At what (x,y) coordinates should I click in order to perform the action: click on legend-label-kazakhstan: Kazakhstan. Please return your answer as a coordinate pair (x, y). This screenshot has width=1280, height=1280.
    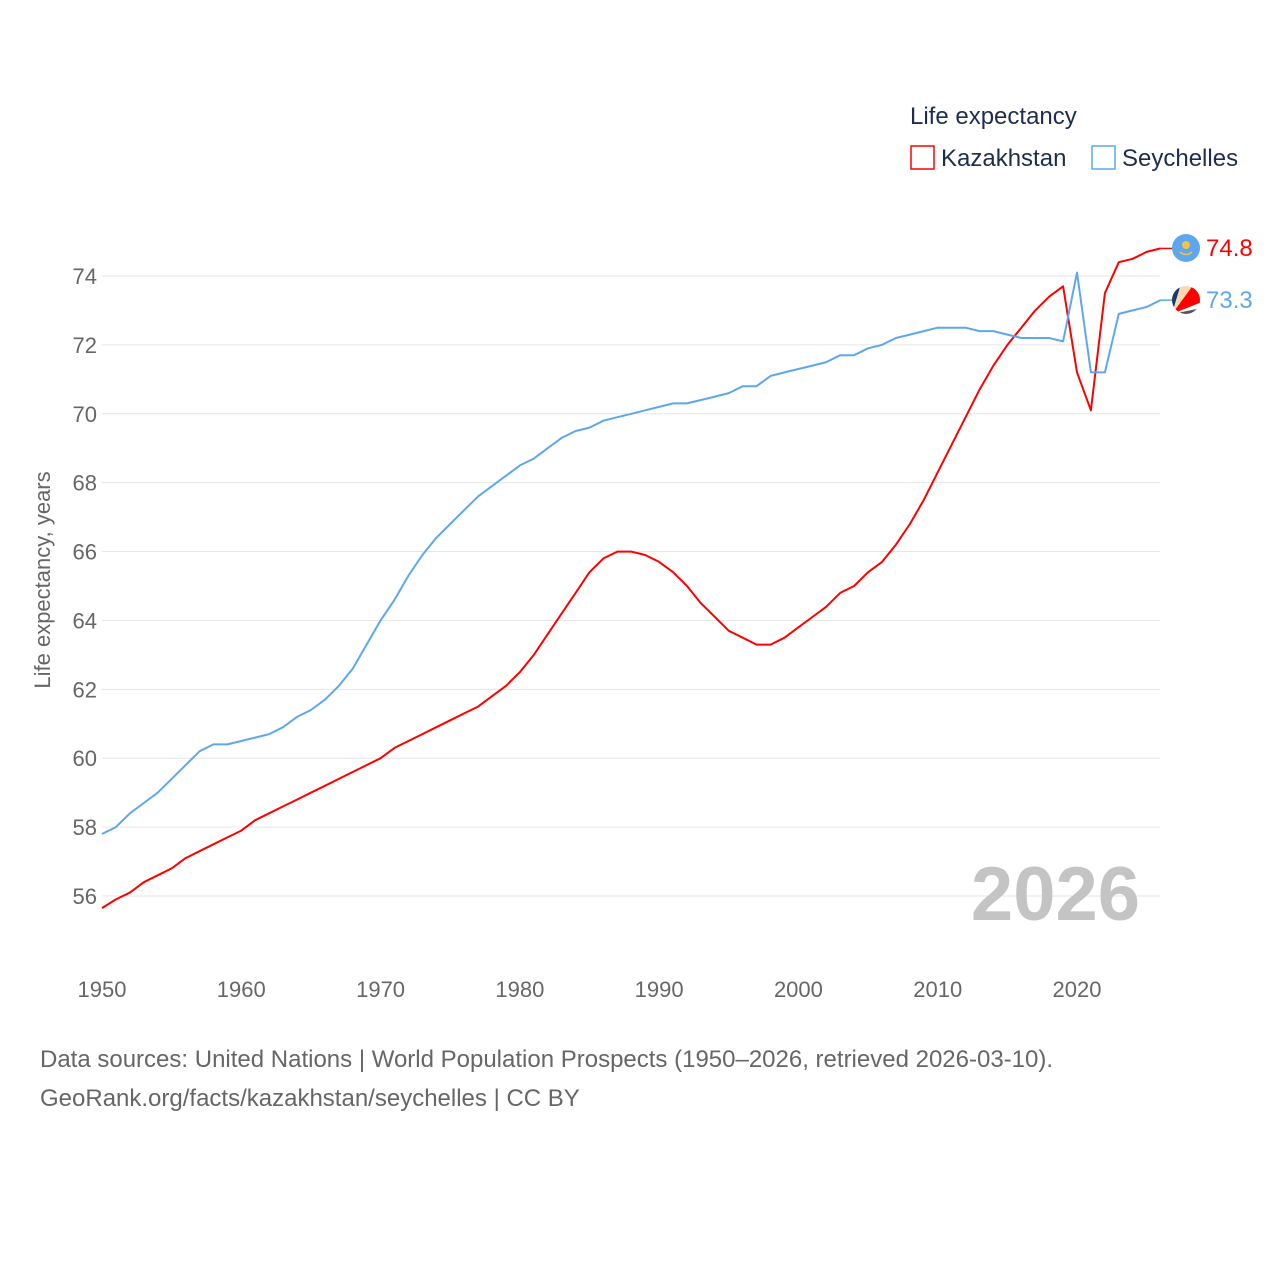
    Looking at the image, I should click on (1003, 158).